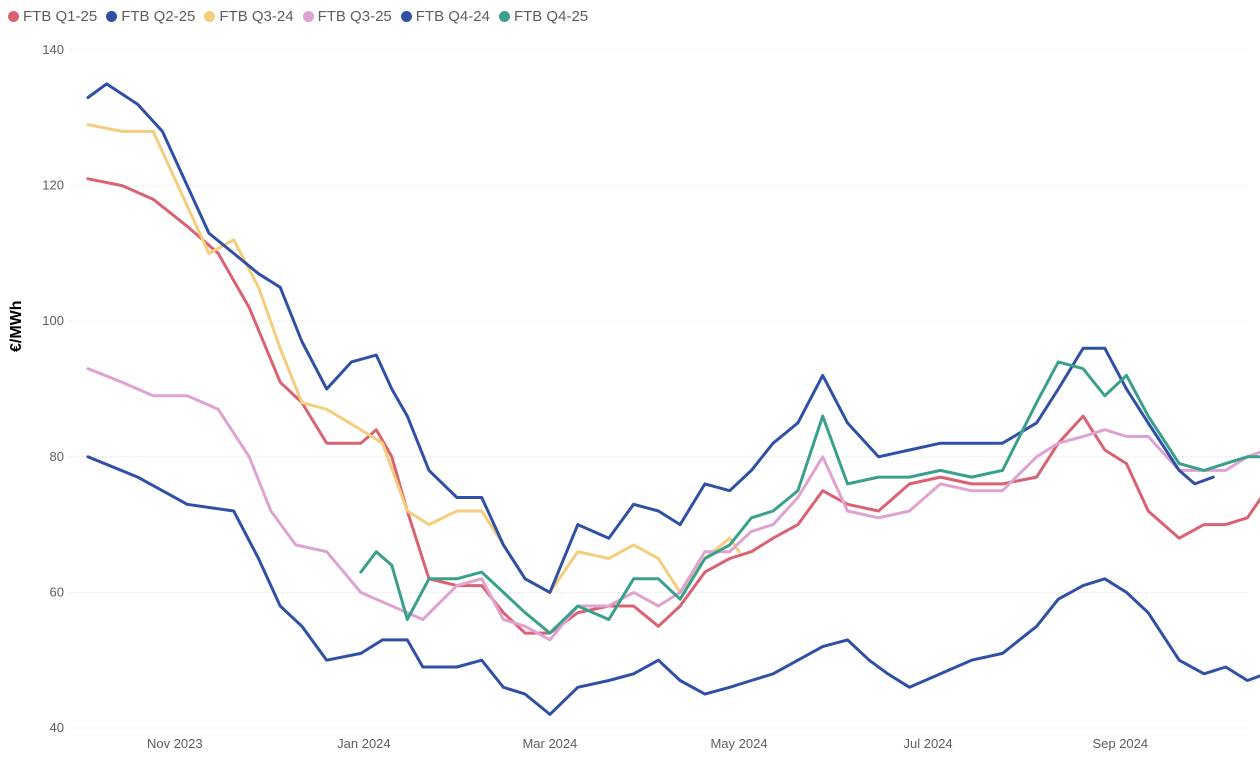  I want to click on legend-label: FTB Q1-25, so click(60, 16).